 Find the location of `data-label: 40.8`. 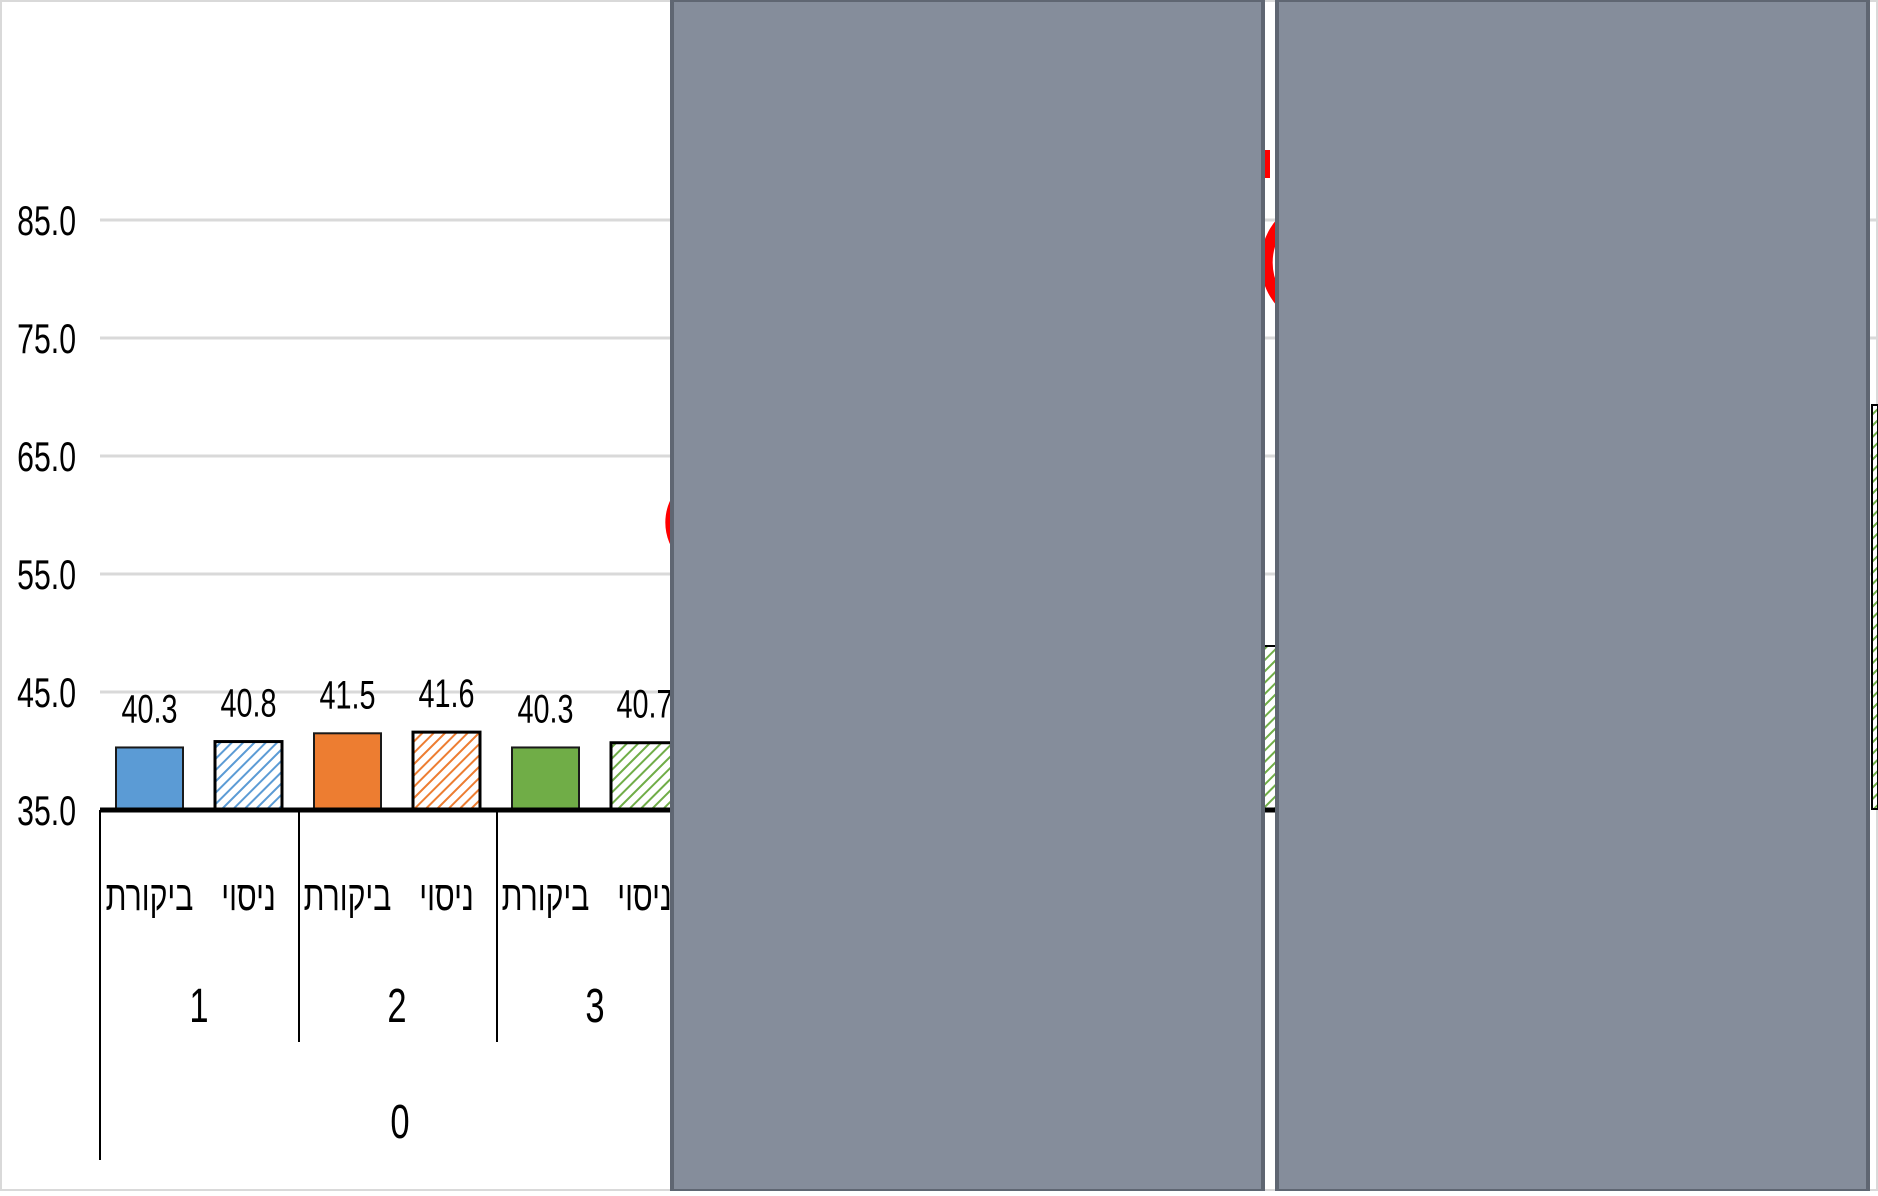

data-label: 40.8 is located at coordinates (248, 703).